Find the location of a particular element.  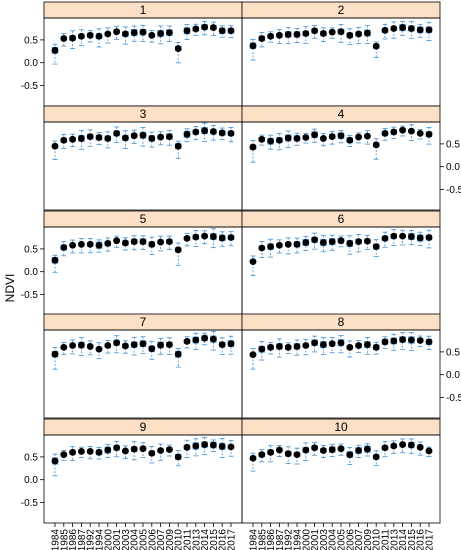

panel-strip-label: 10 is located at coordinates (341, 427).